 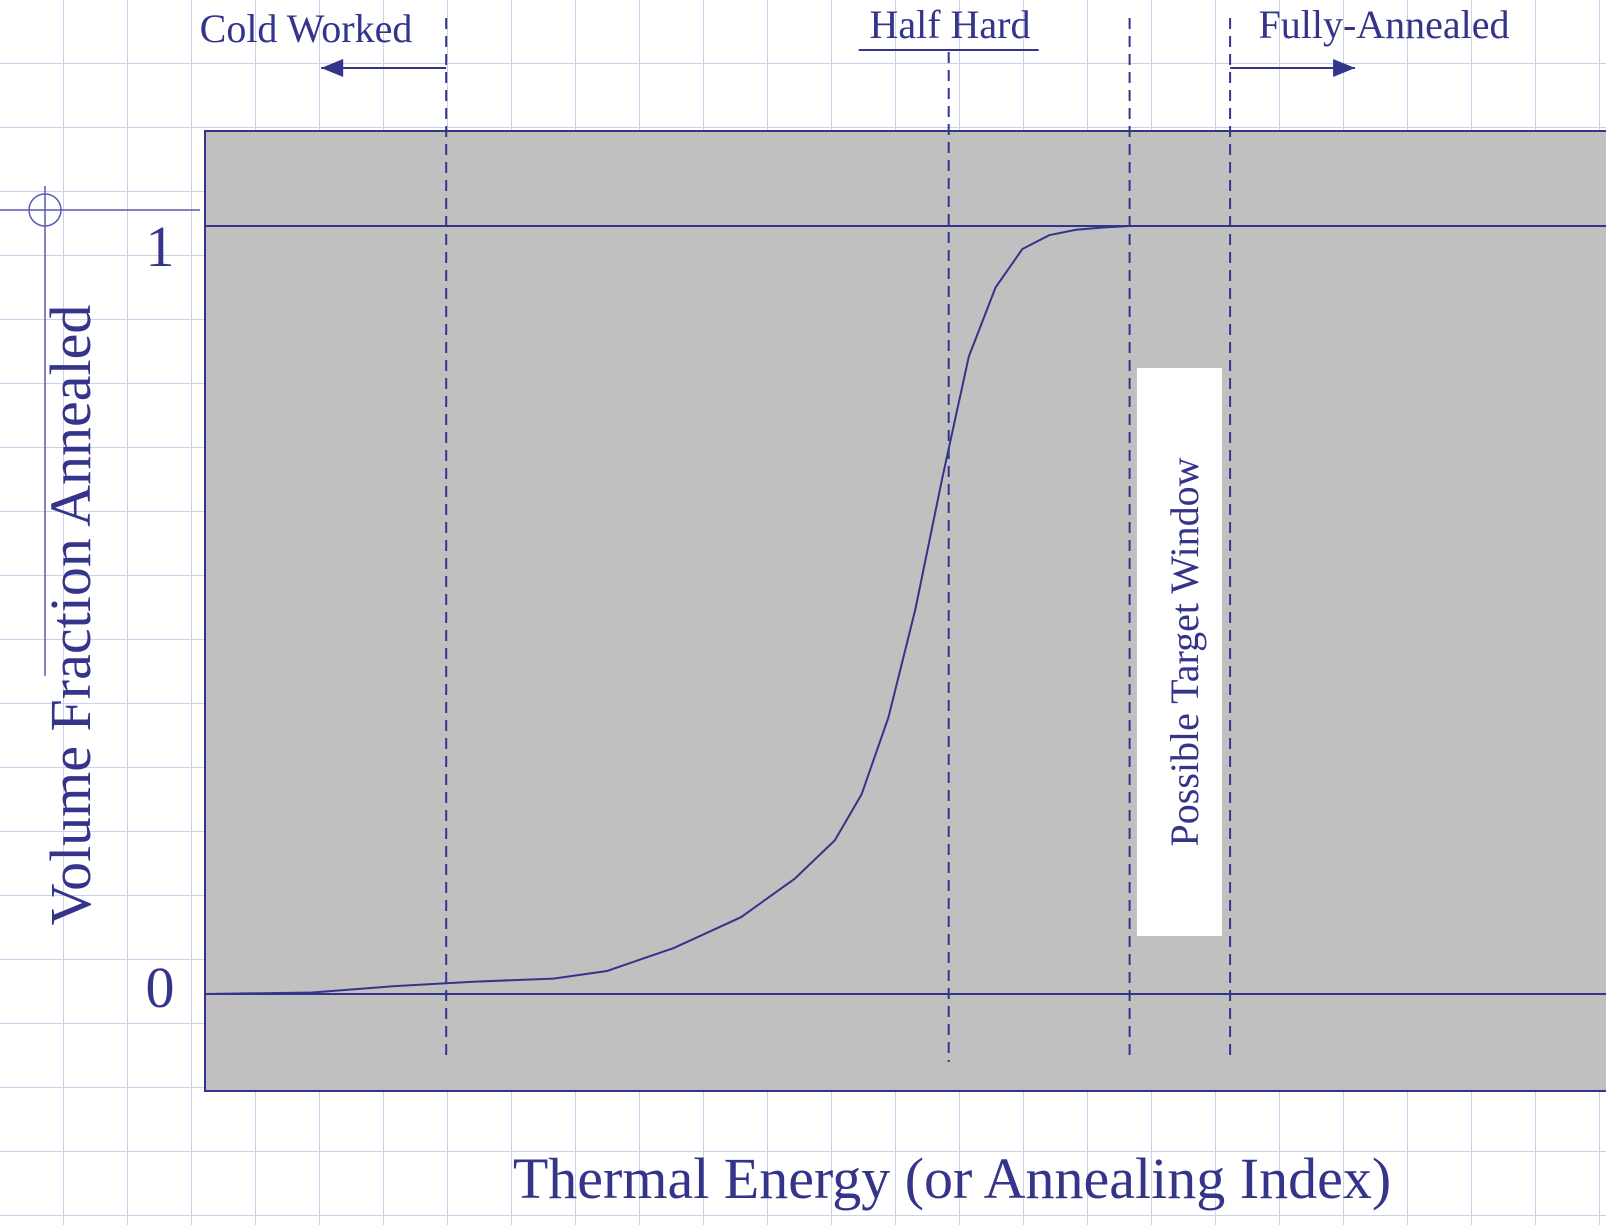 I want to click on target-window-label: Possible Target Window, so click(x=1184, y=651).